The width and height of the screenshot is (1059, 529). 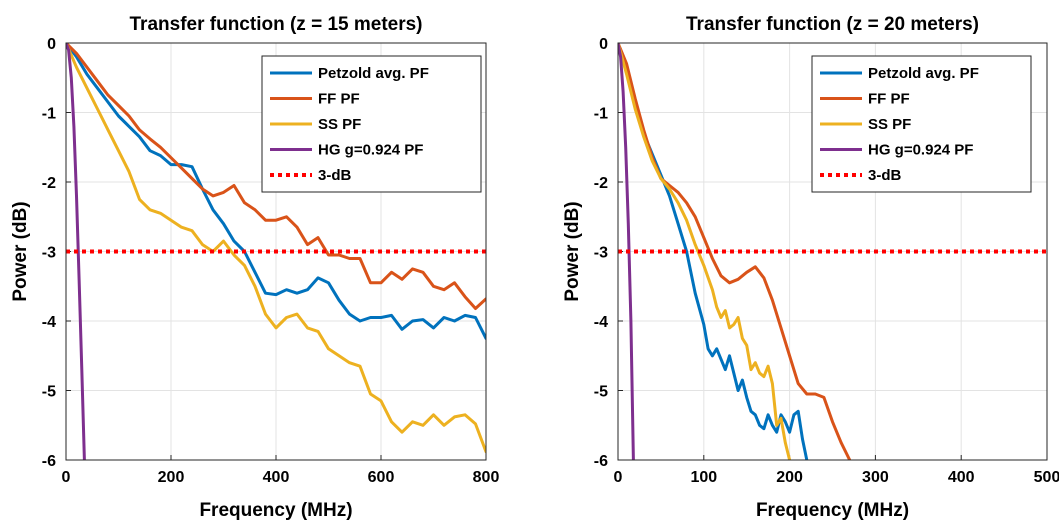 What do you see at coordinates (832, 24) in the screenshot?
I see `chart-title: Transfer function (z = 20 meters)` at bounding box center [832, 24].